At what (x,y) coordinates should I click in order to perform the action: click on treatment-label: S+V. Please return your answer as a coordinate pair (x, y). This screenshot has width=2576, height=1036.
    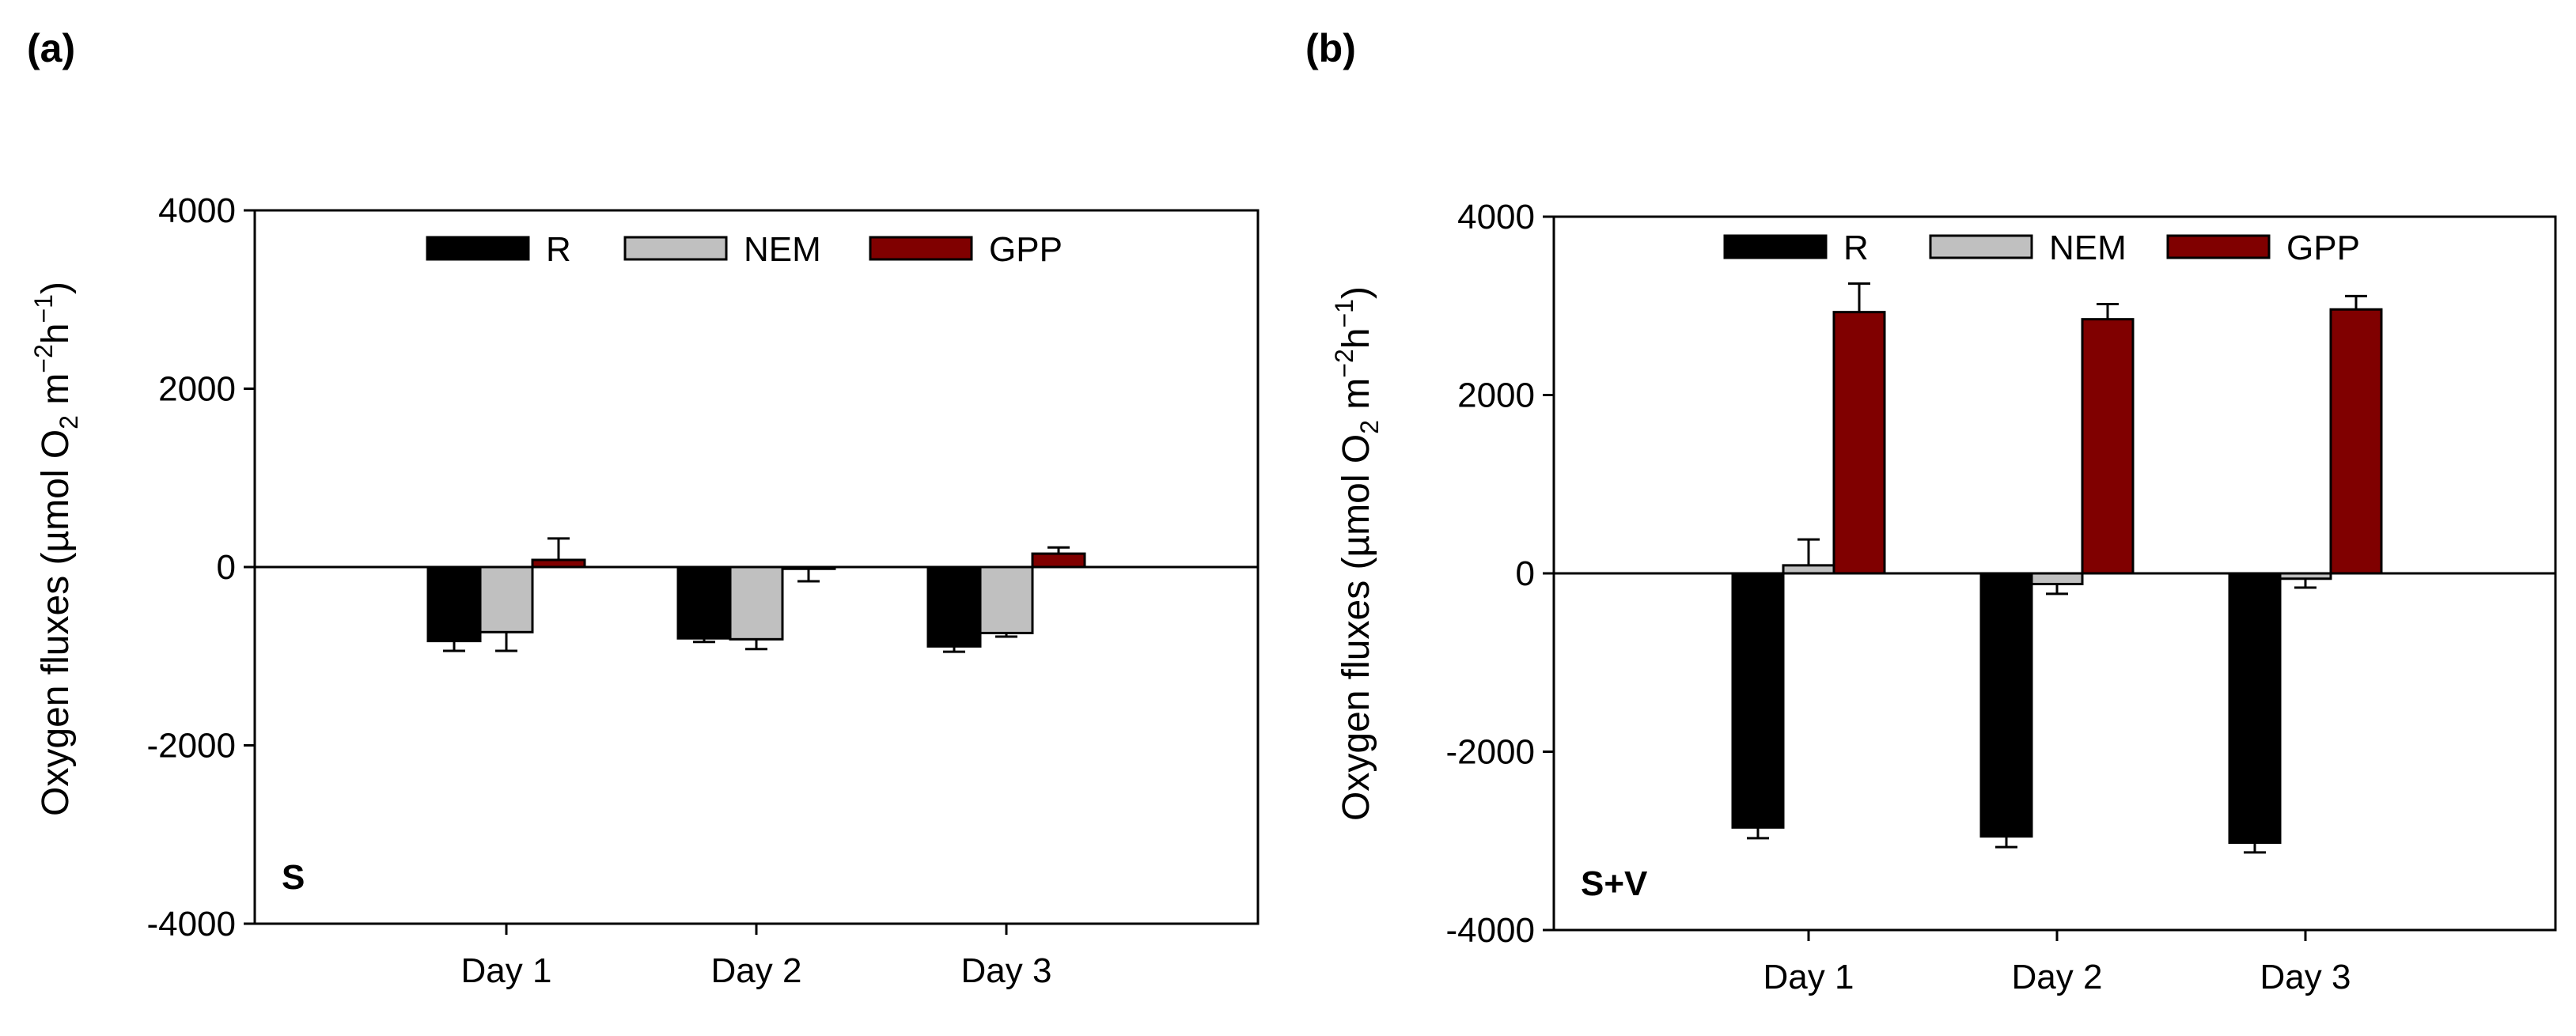
    Looking at the image, I should click on (1614, 883).